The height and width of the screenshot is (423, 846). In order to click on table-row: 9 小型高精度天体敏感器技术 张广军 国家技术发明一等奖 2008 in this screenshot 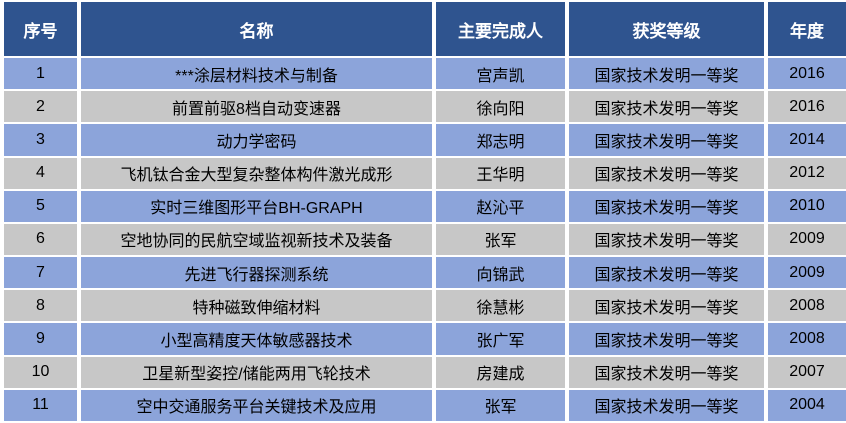, I will do `click(423, 339)`.